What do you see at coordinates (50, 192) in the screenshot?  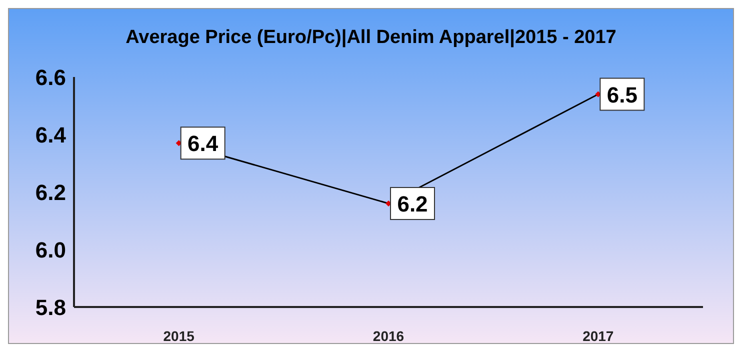 I see `y-tick-label: 6.2` at bounding box center [50, 192].